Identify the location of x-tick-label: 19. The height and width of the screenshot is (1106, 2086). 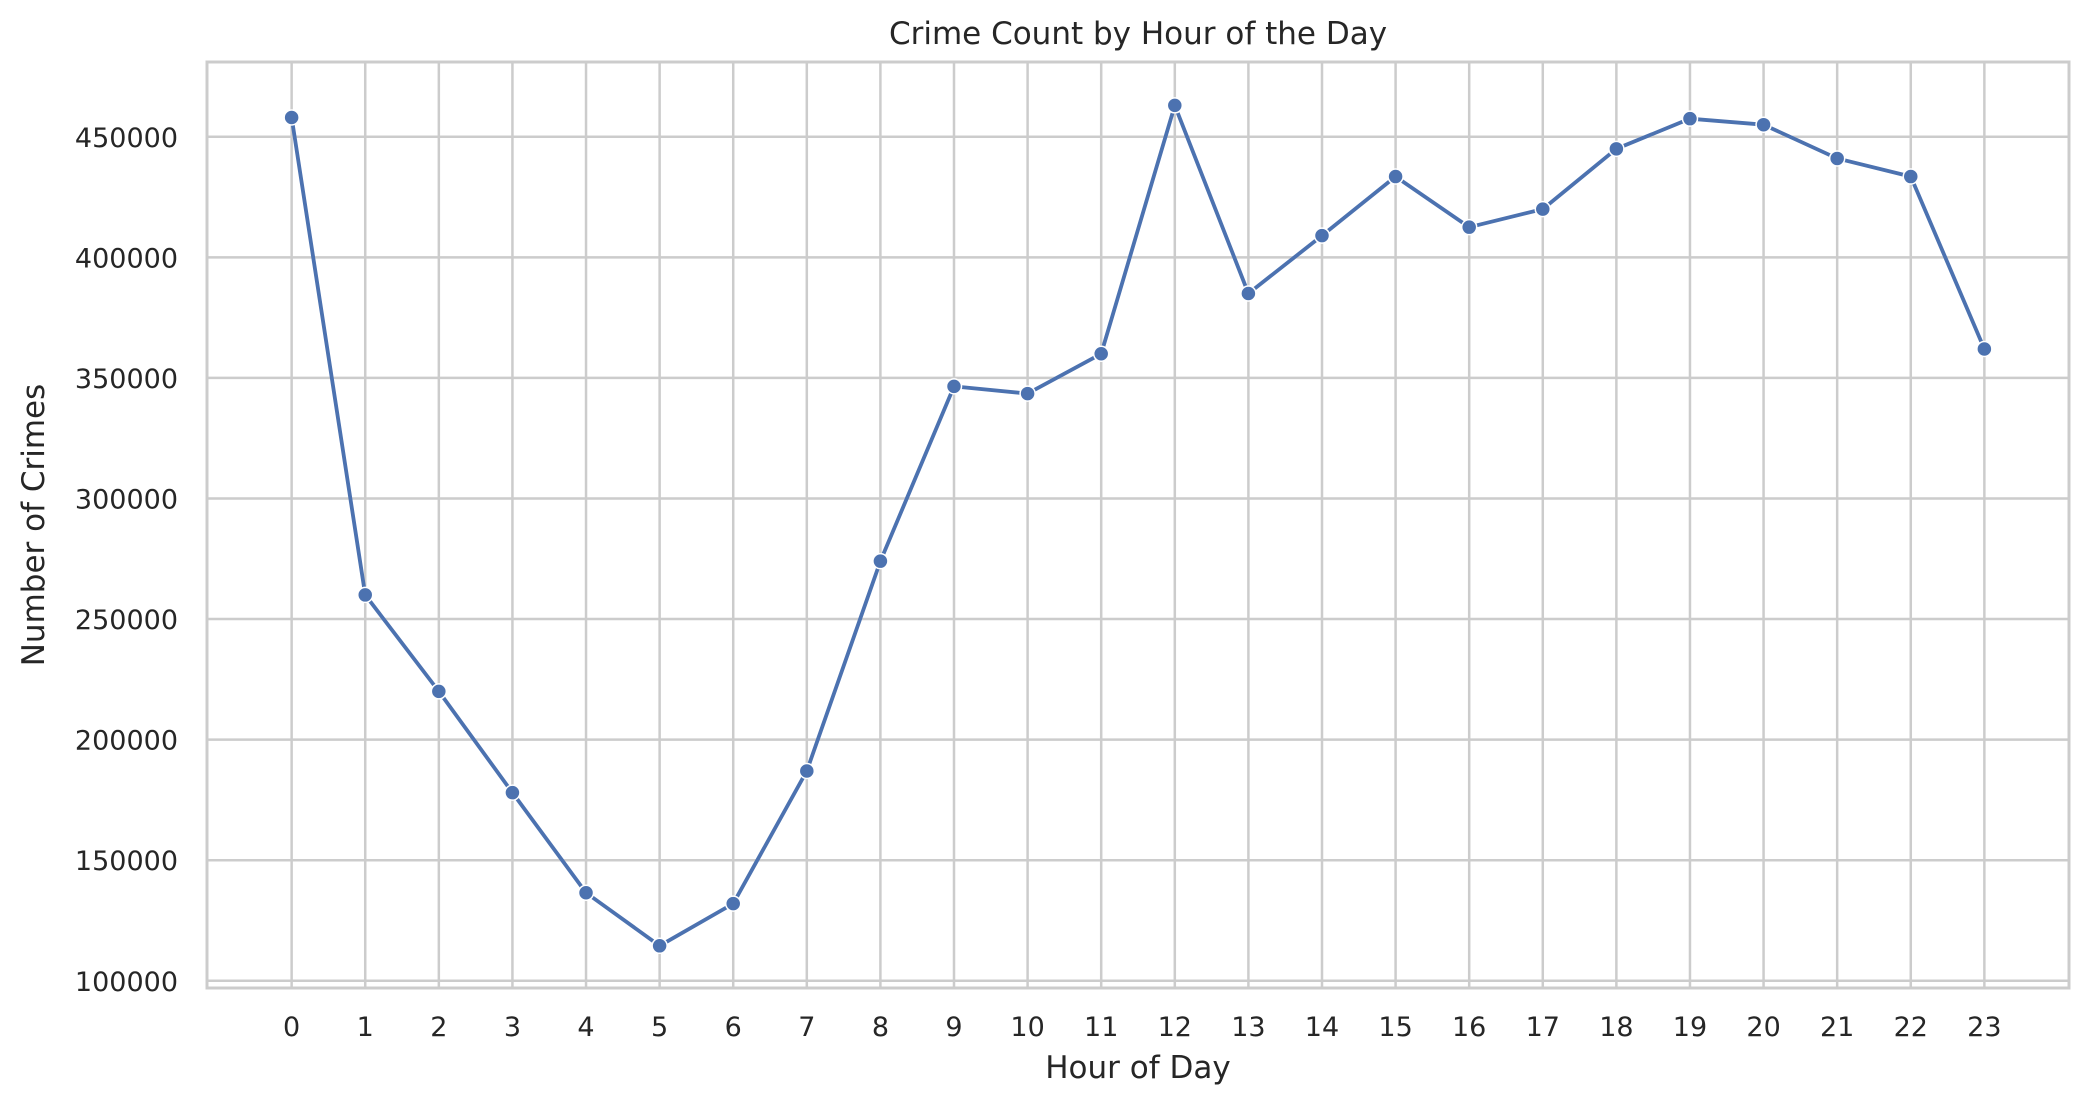
(1690, 1027).